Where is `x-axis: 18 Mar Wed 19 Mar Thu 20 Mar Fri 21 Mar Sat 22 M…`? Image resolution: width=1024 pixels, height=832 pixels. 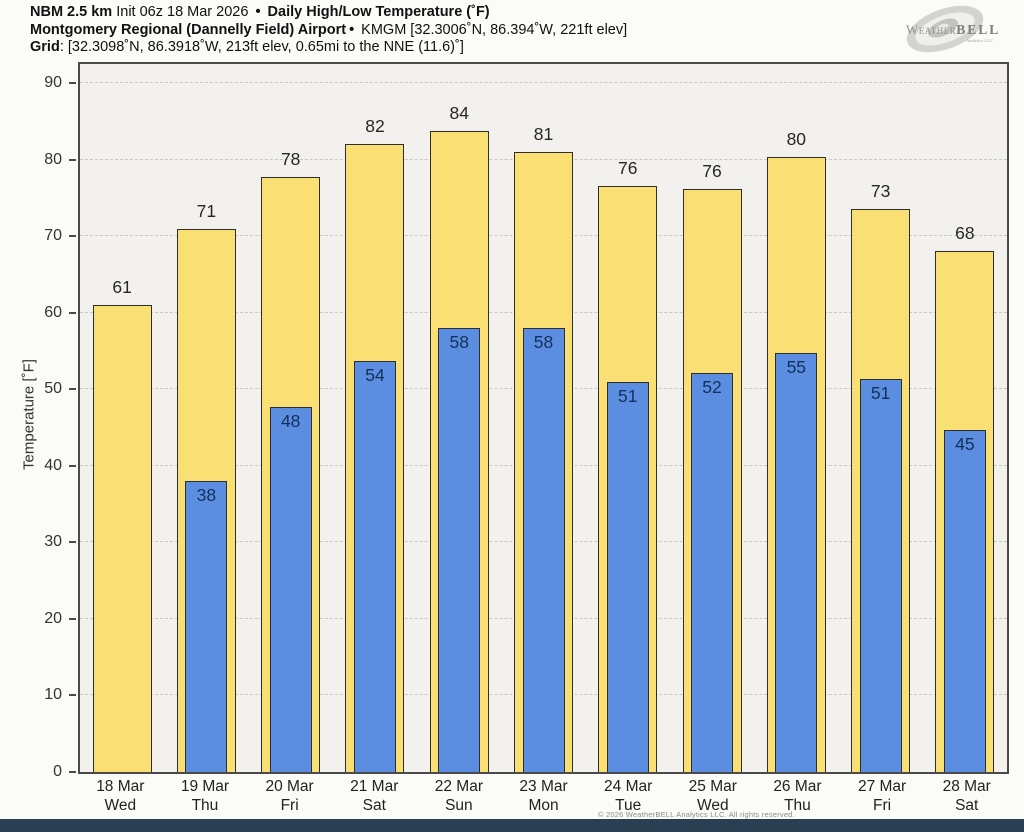 x-axis: 18 Mar Wed 19 Mar Thu 20 Mar Fri 21 Mar Sat 22 M… is located at coordinates (543, 796).